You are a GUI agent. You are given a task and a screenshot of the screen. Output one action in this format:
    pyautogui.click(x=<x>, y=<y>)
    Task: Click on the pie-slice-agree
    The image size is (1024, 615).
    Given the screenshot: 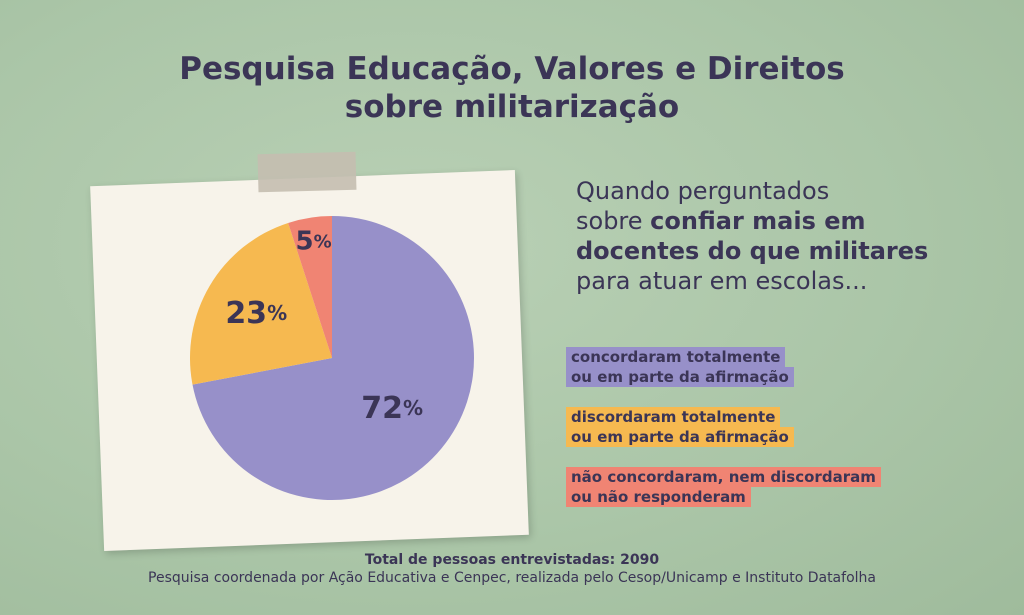 What is the action you would take?
    pyautogui.click(x=333, y=358)
    